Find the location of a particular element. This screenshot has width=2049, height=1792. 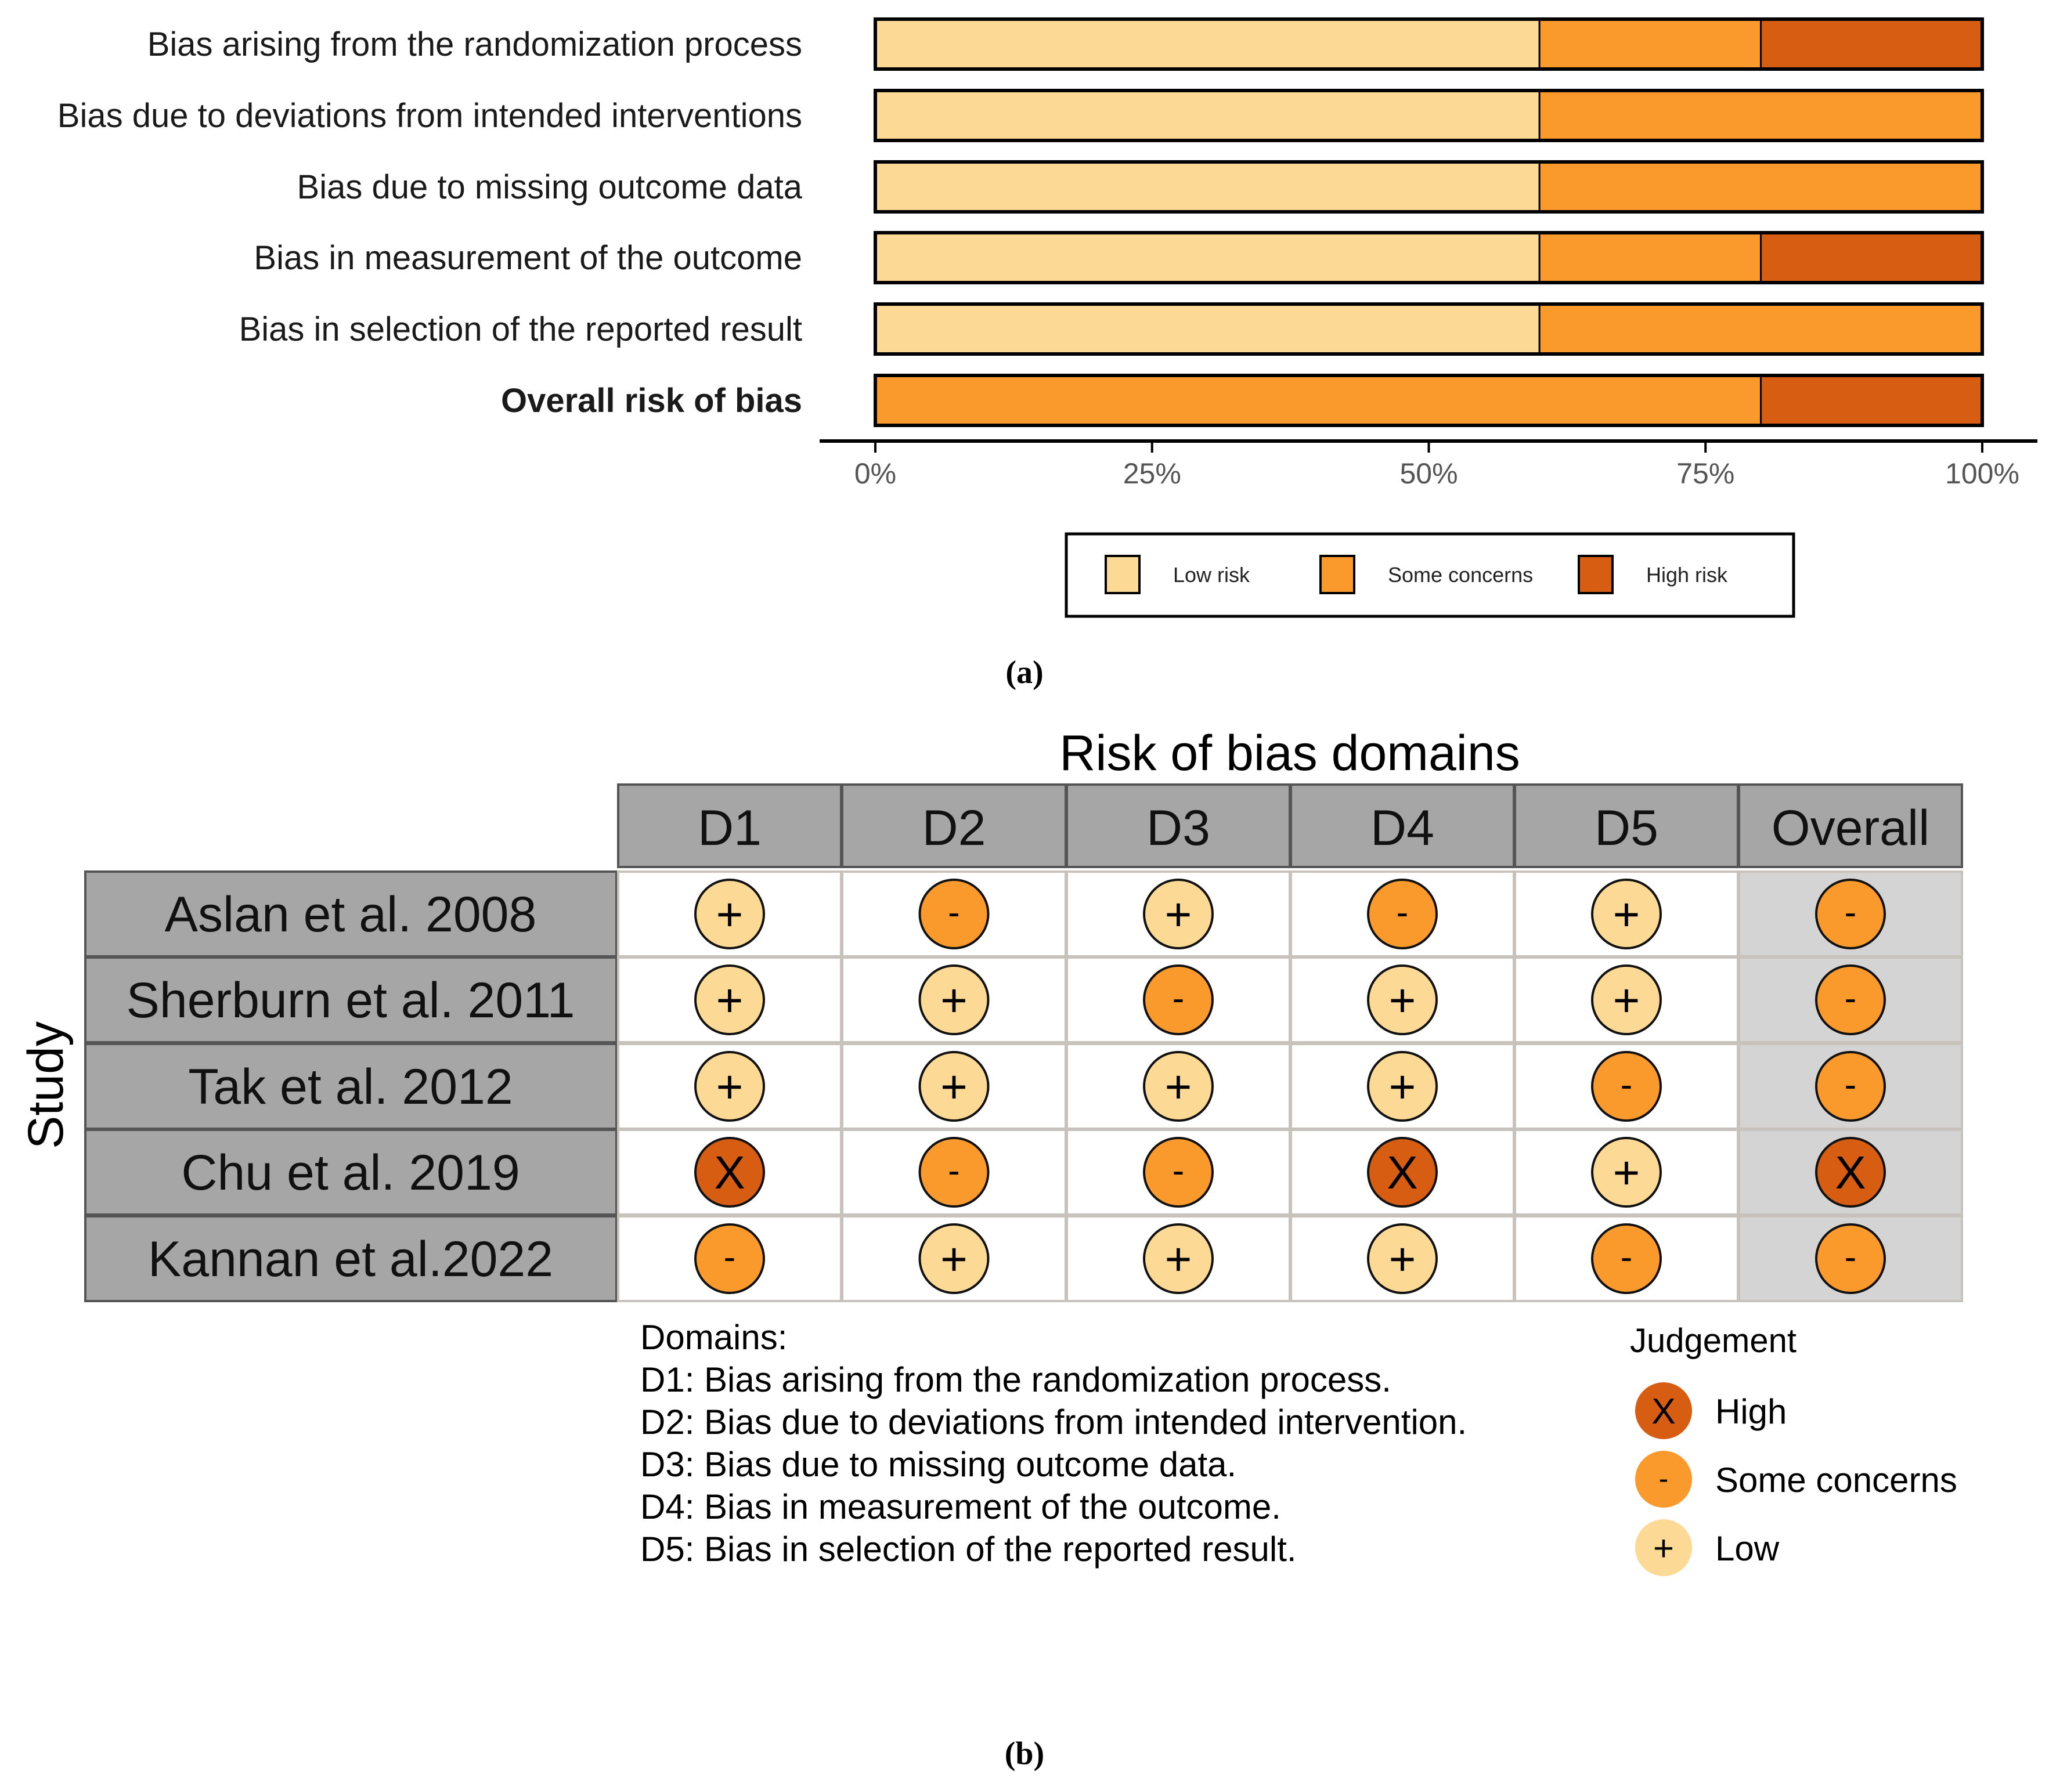

domain-description: D4: Bias in measurement of the outcome. is located at coordinates (960, 1506).